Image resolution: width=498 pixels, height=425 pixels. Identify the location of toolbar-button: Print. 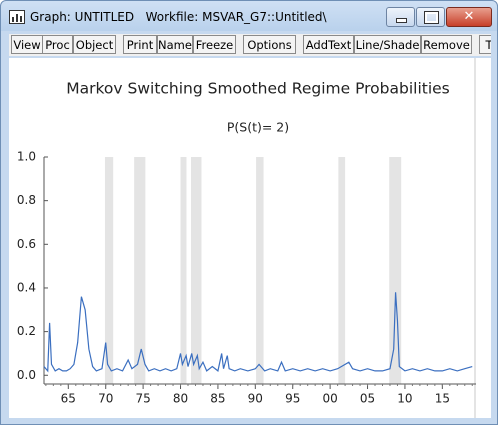
(140, 44).